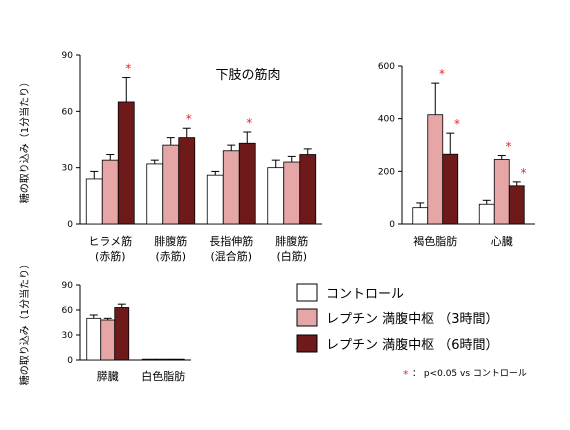  What do you see at coordinates (365, 294) in the screenshot?
I see `legend-label-control: コントロール` at bounding box center [365, 294].